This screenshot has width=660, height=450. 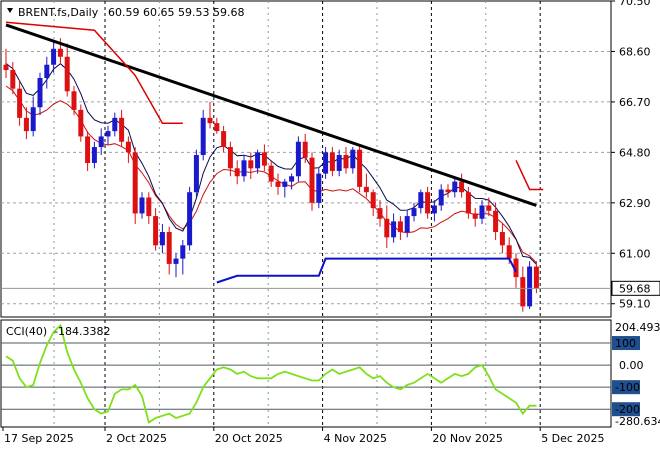 I want to click on time-tick-label: 5 Dec 2025, so click(x=572, y=438).